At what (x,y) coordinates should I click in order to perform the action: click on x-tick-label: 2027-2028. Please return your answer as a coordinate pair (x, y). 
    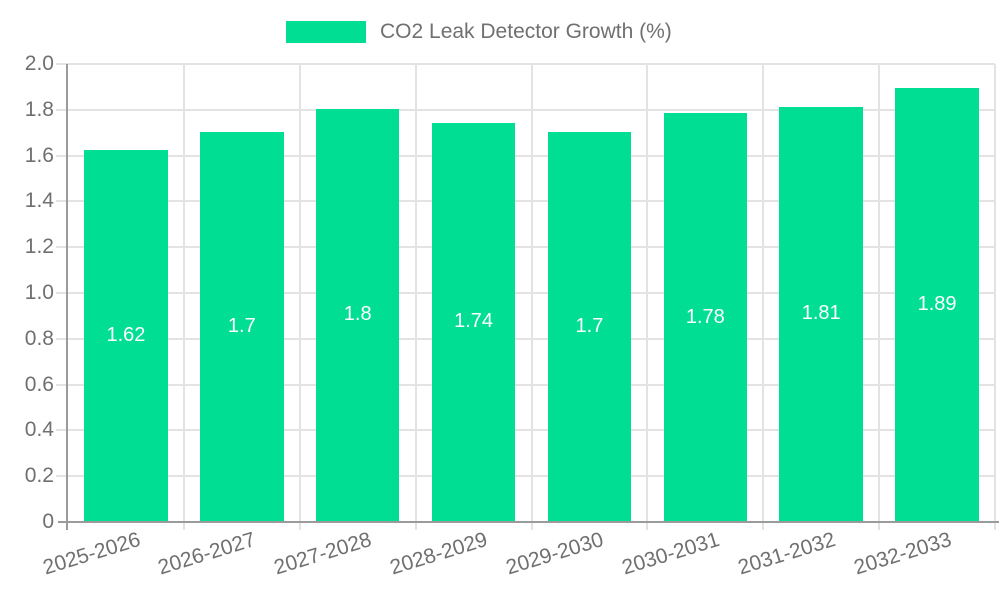
    Looking at the image, I should click on (323, 554).